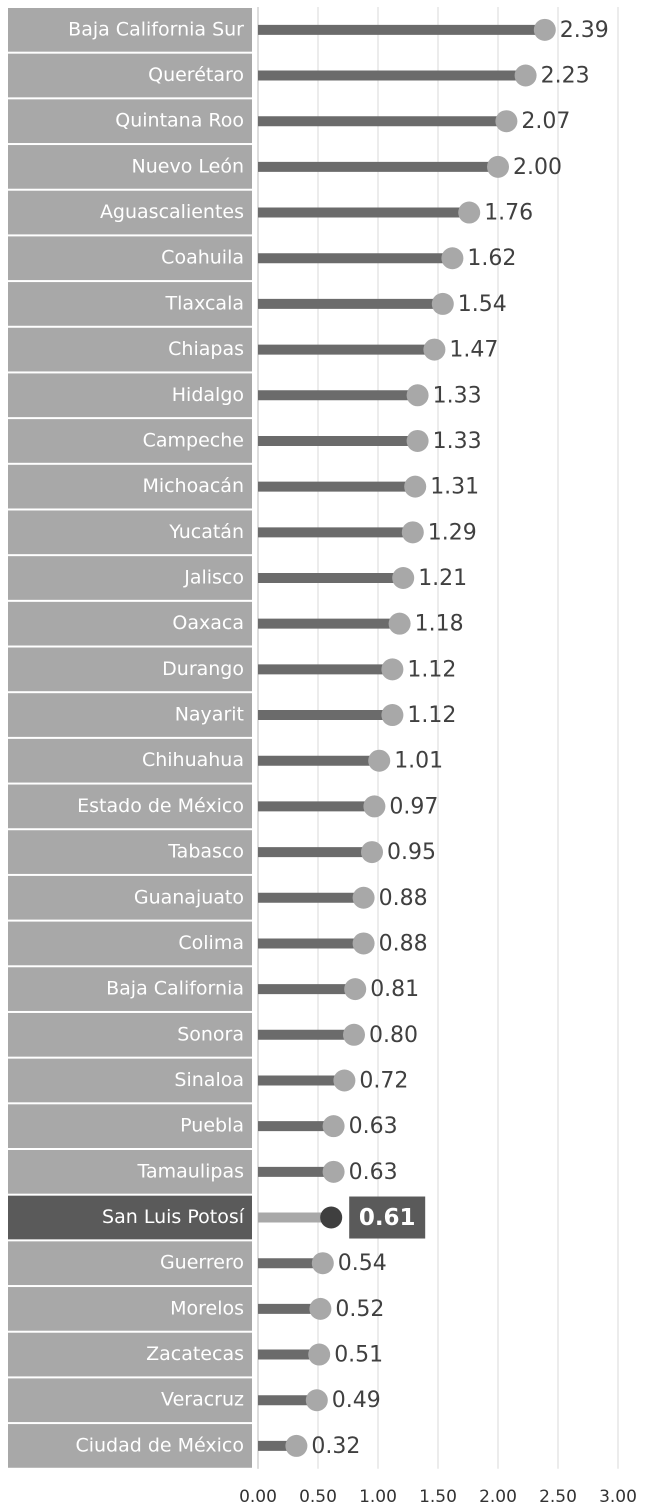  I want to click on category-label: Aguascalientes, so click(172, 212).